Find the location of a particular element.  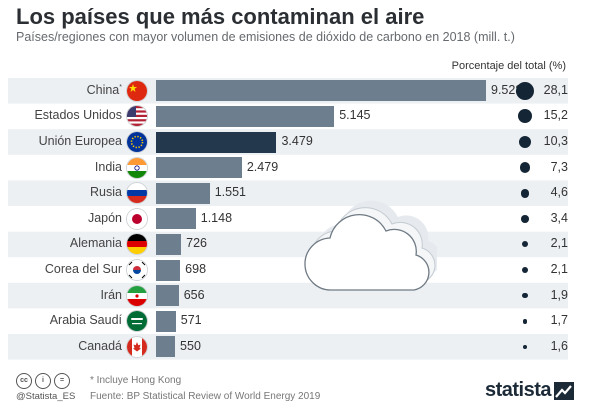

germany-flag-icon is located at coordinates (137, 244).